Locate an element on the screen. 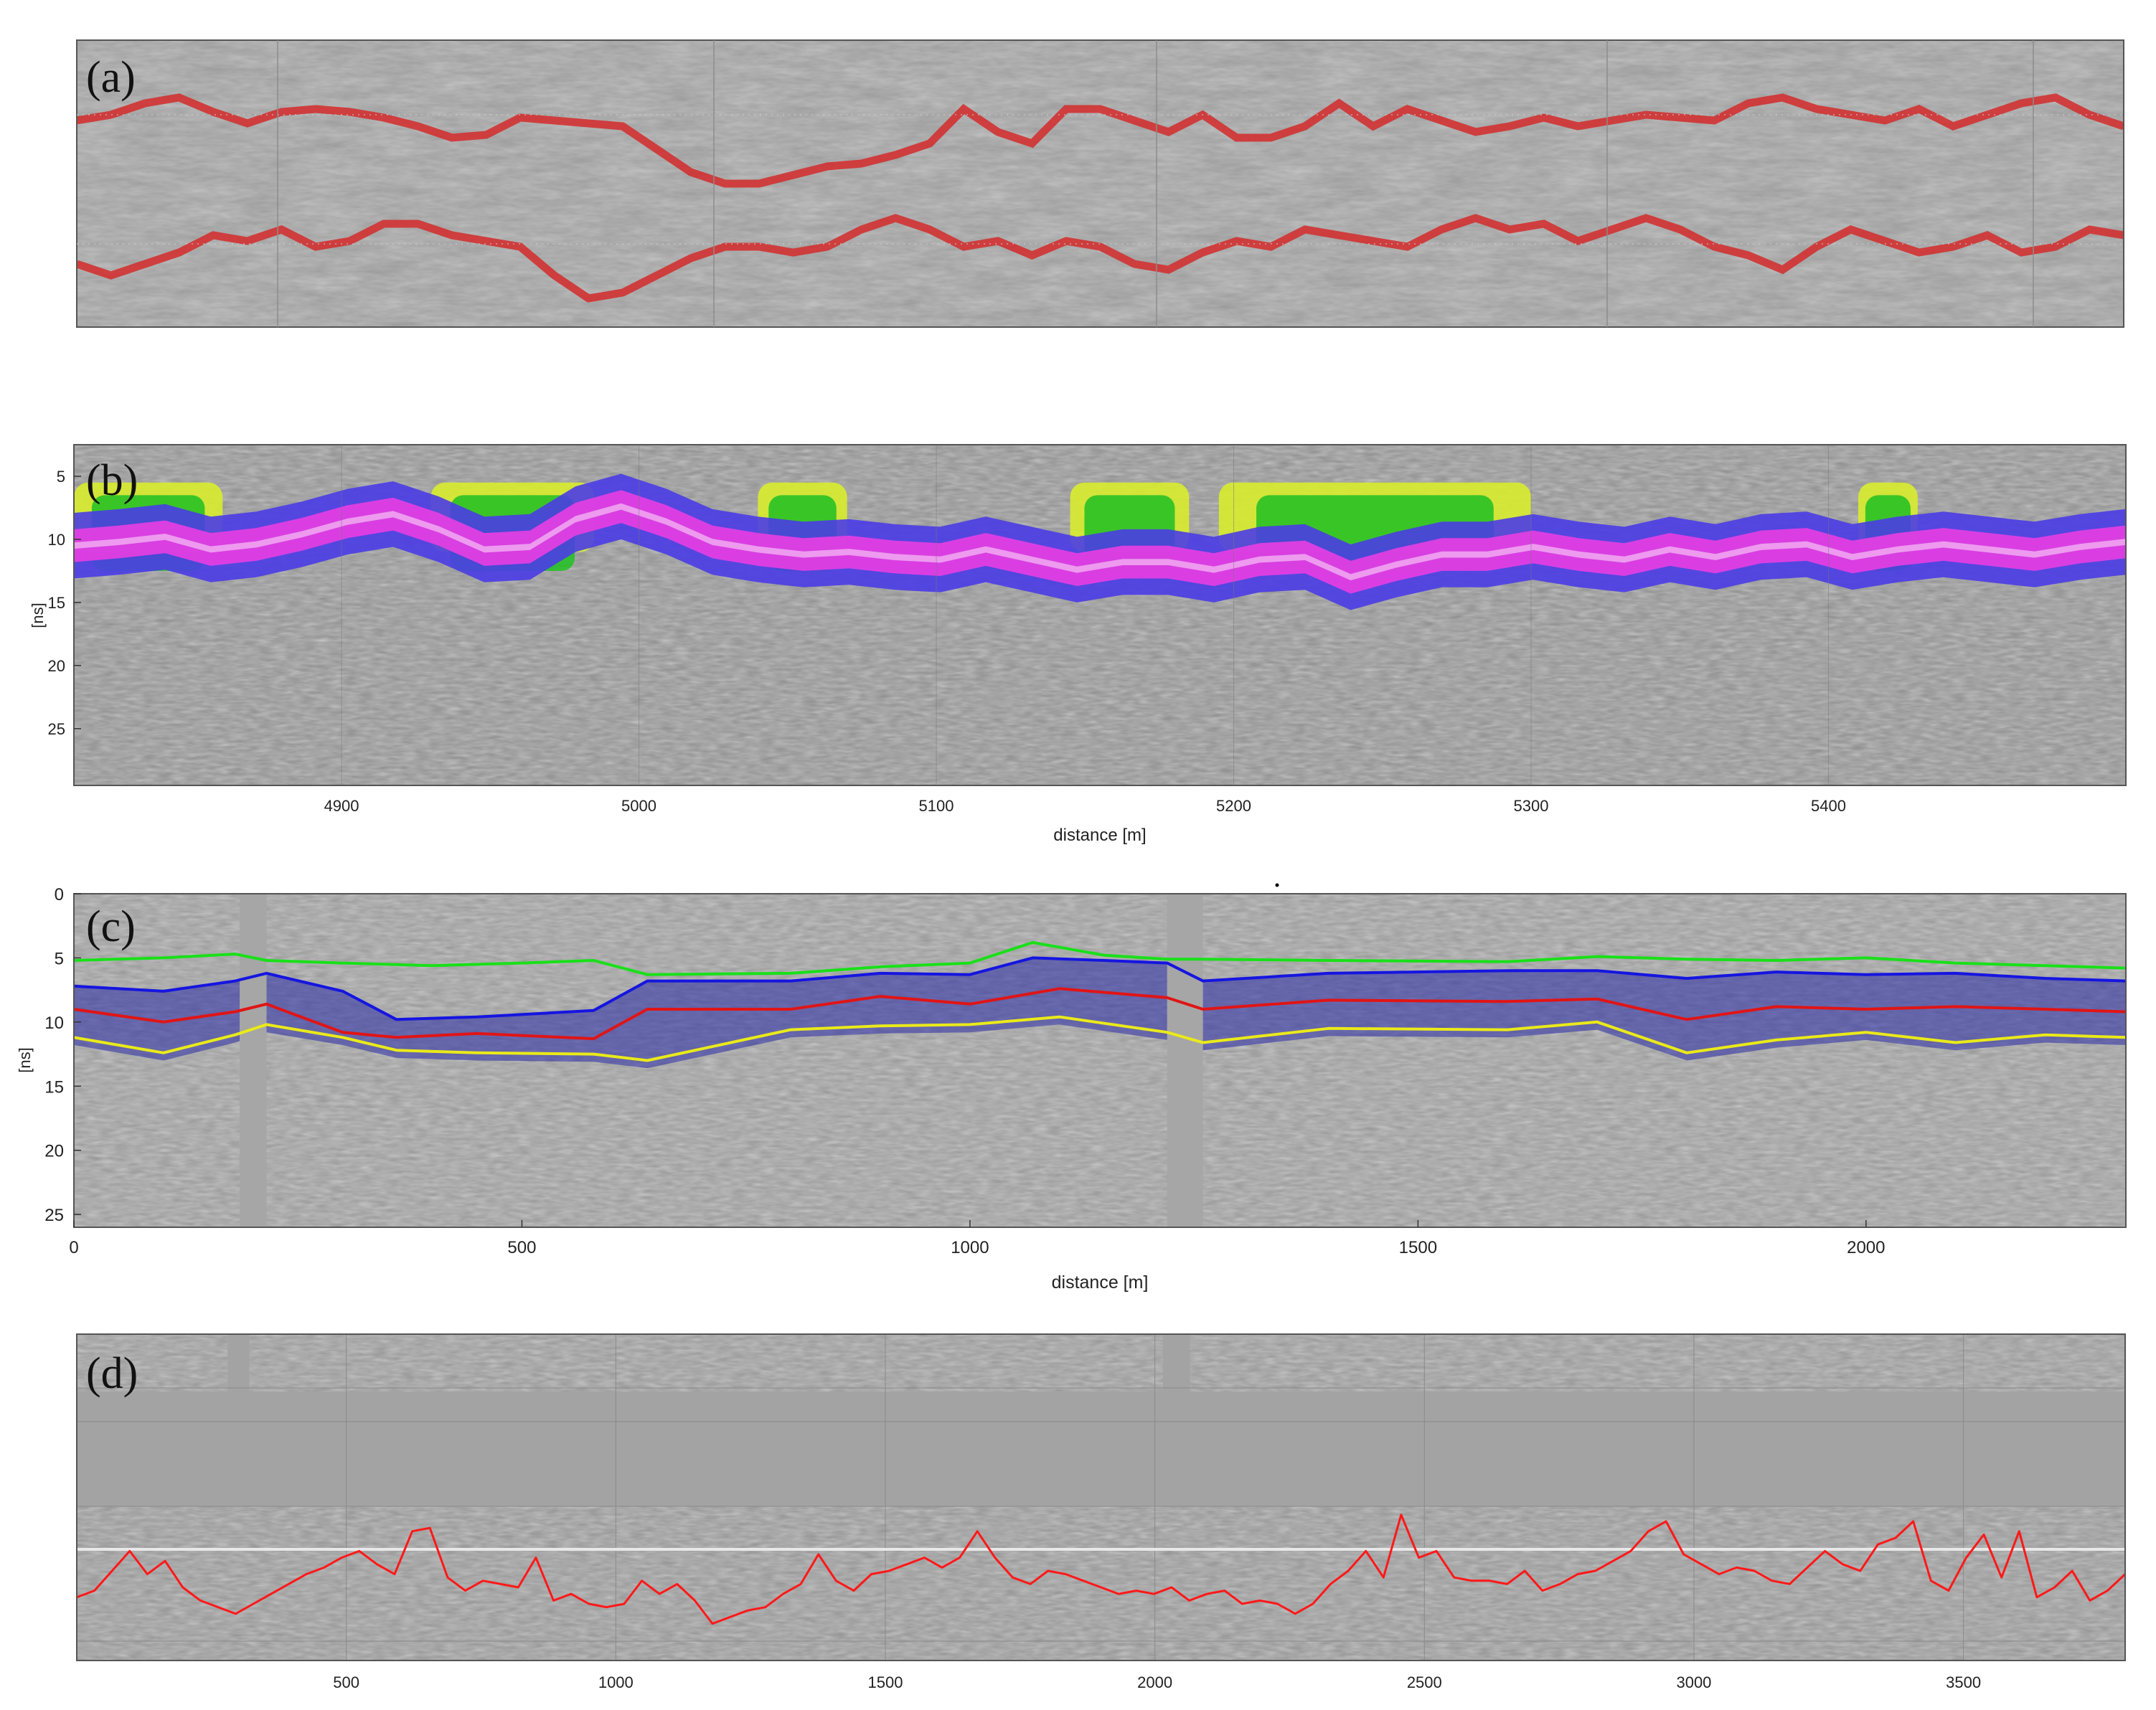 The image size is (2156, 1710). panel-b-xlabel: distance [m] is located at coordinates (1099, 835).